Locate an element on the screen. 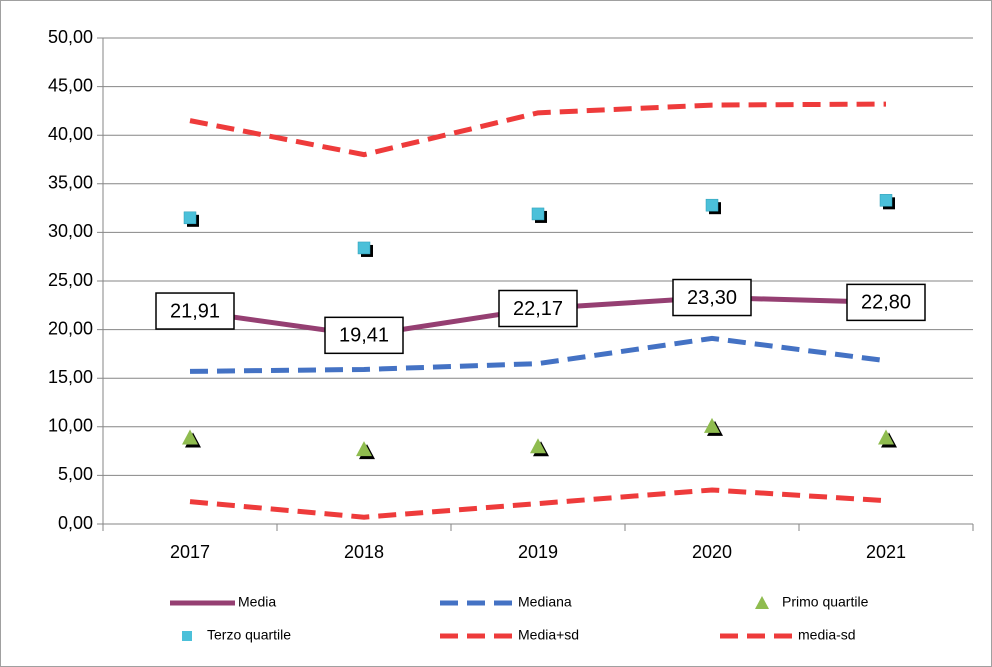 This screenshot has height=667, width=992. data-label: 22,80 is located at coordinates (886, 303).